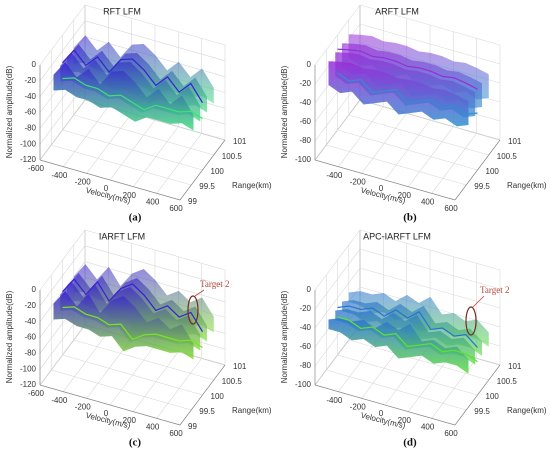 The image size is (550, 449). Describe the element at coordinates (192, 201) in the screenshot. I see `y-tick-label: 99` at that location.